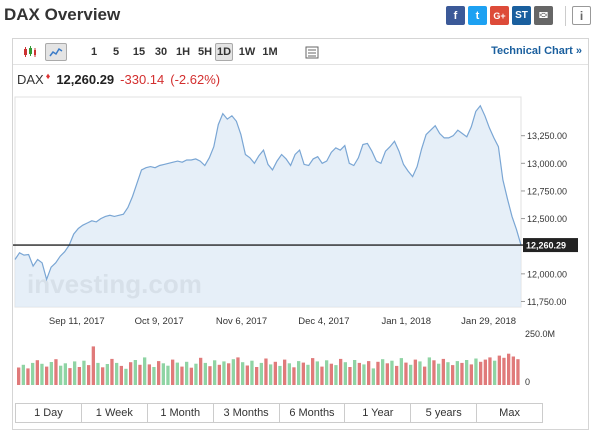 The height and width of the screenshot is (441, 595). I want to click on delayed-marker-icon: ♦, so click(48, 76).